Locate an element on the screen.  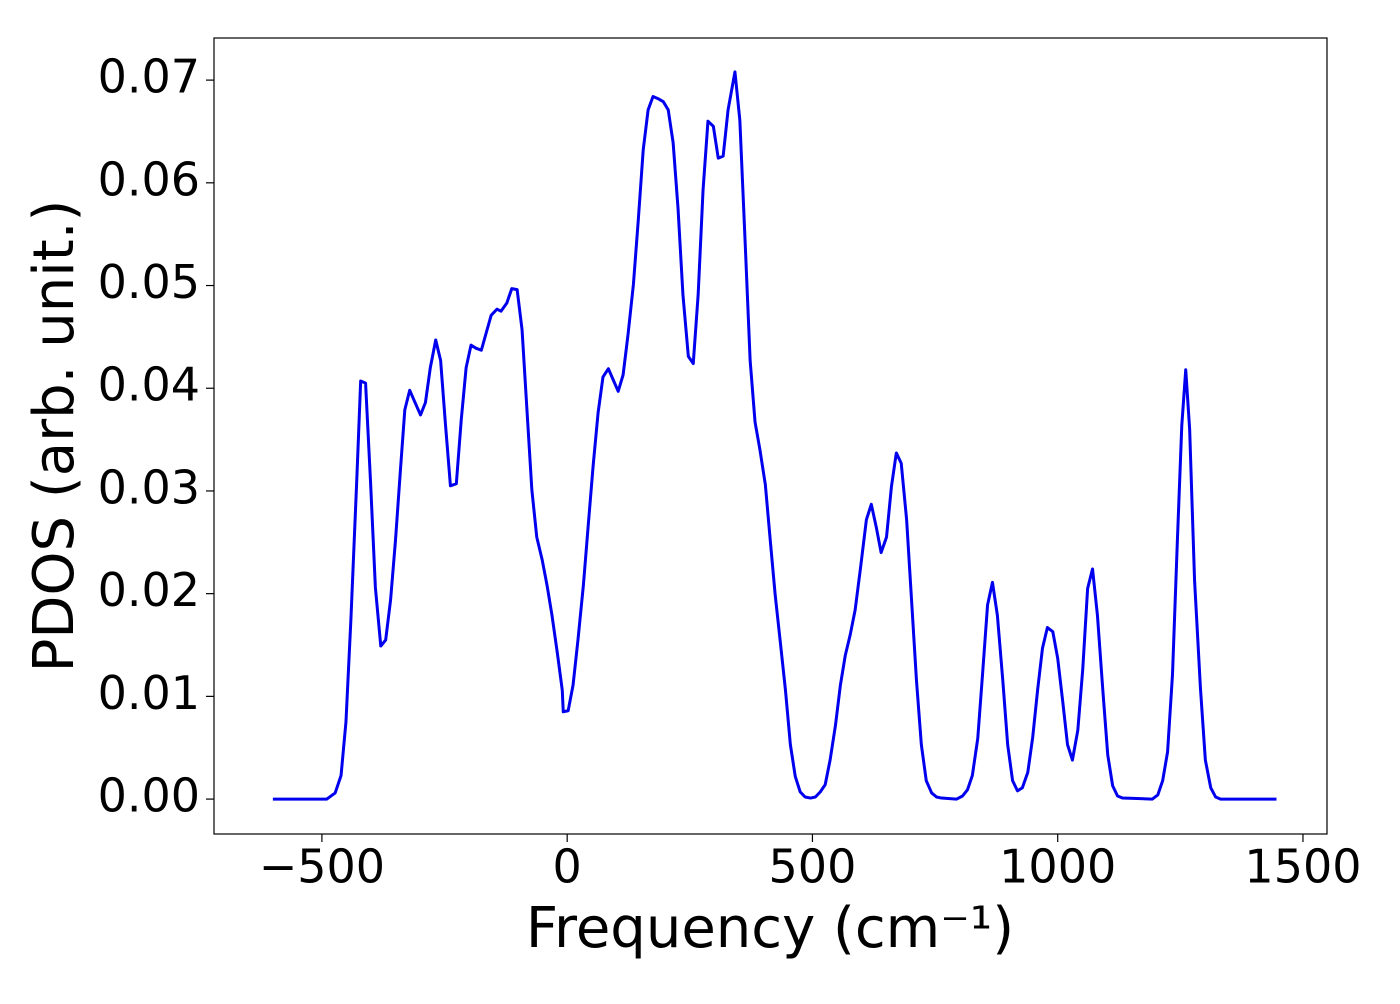
x-axis-label: Frequency (cm⁻¹) is located at coordinates (770, 928).